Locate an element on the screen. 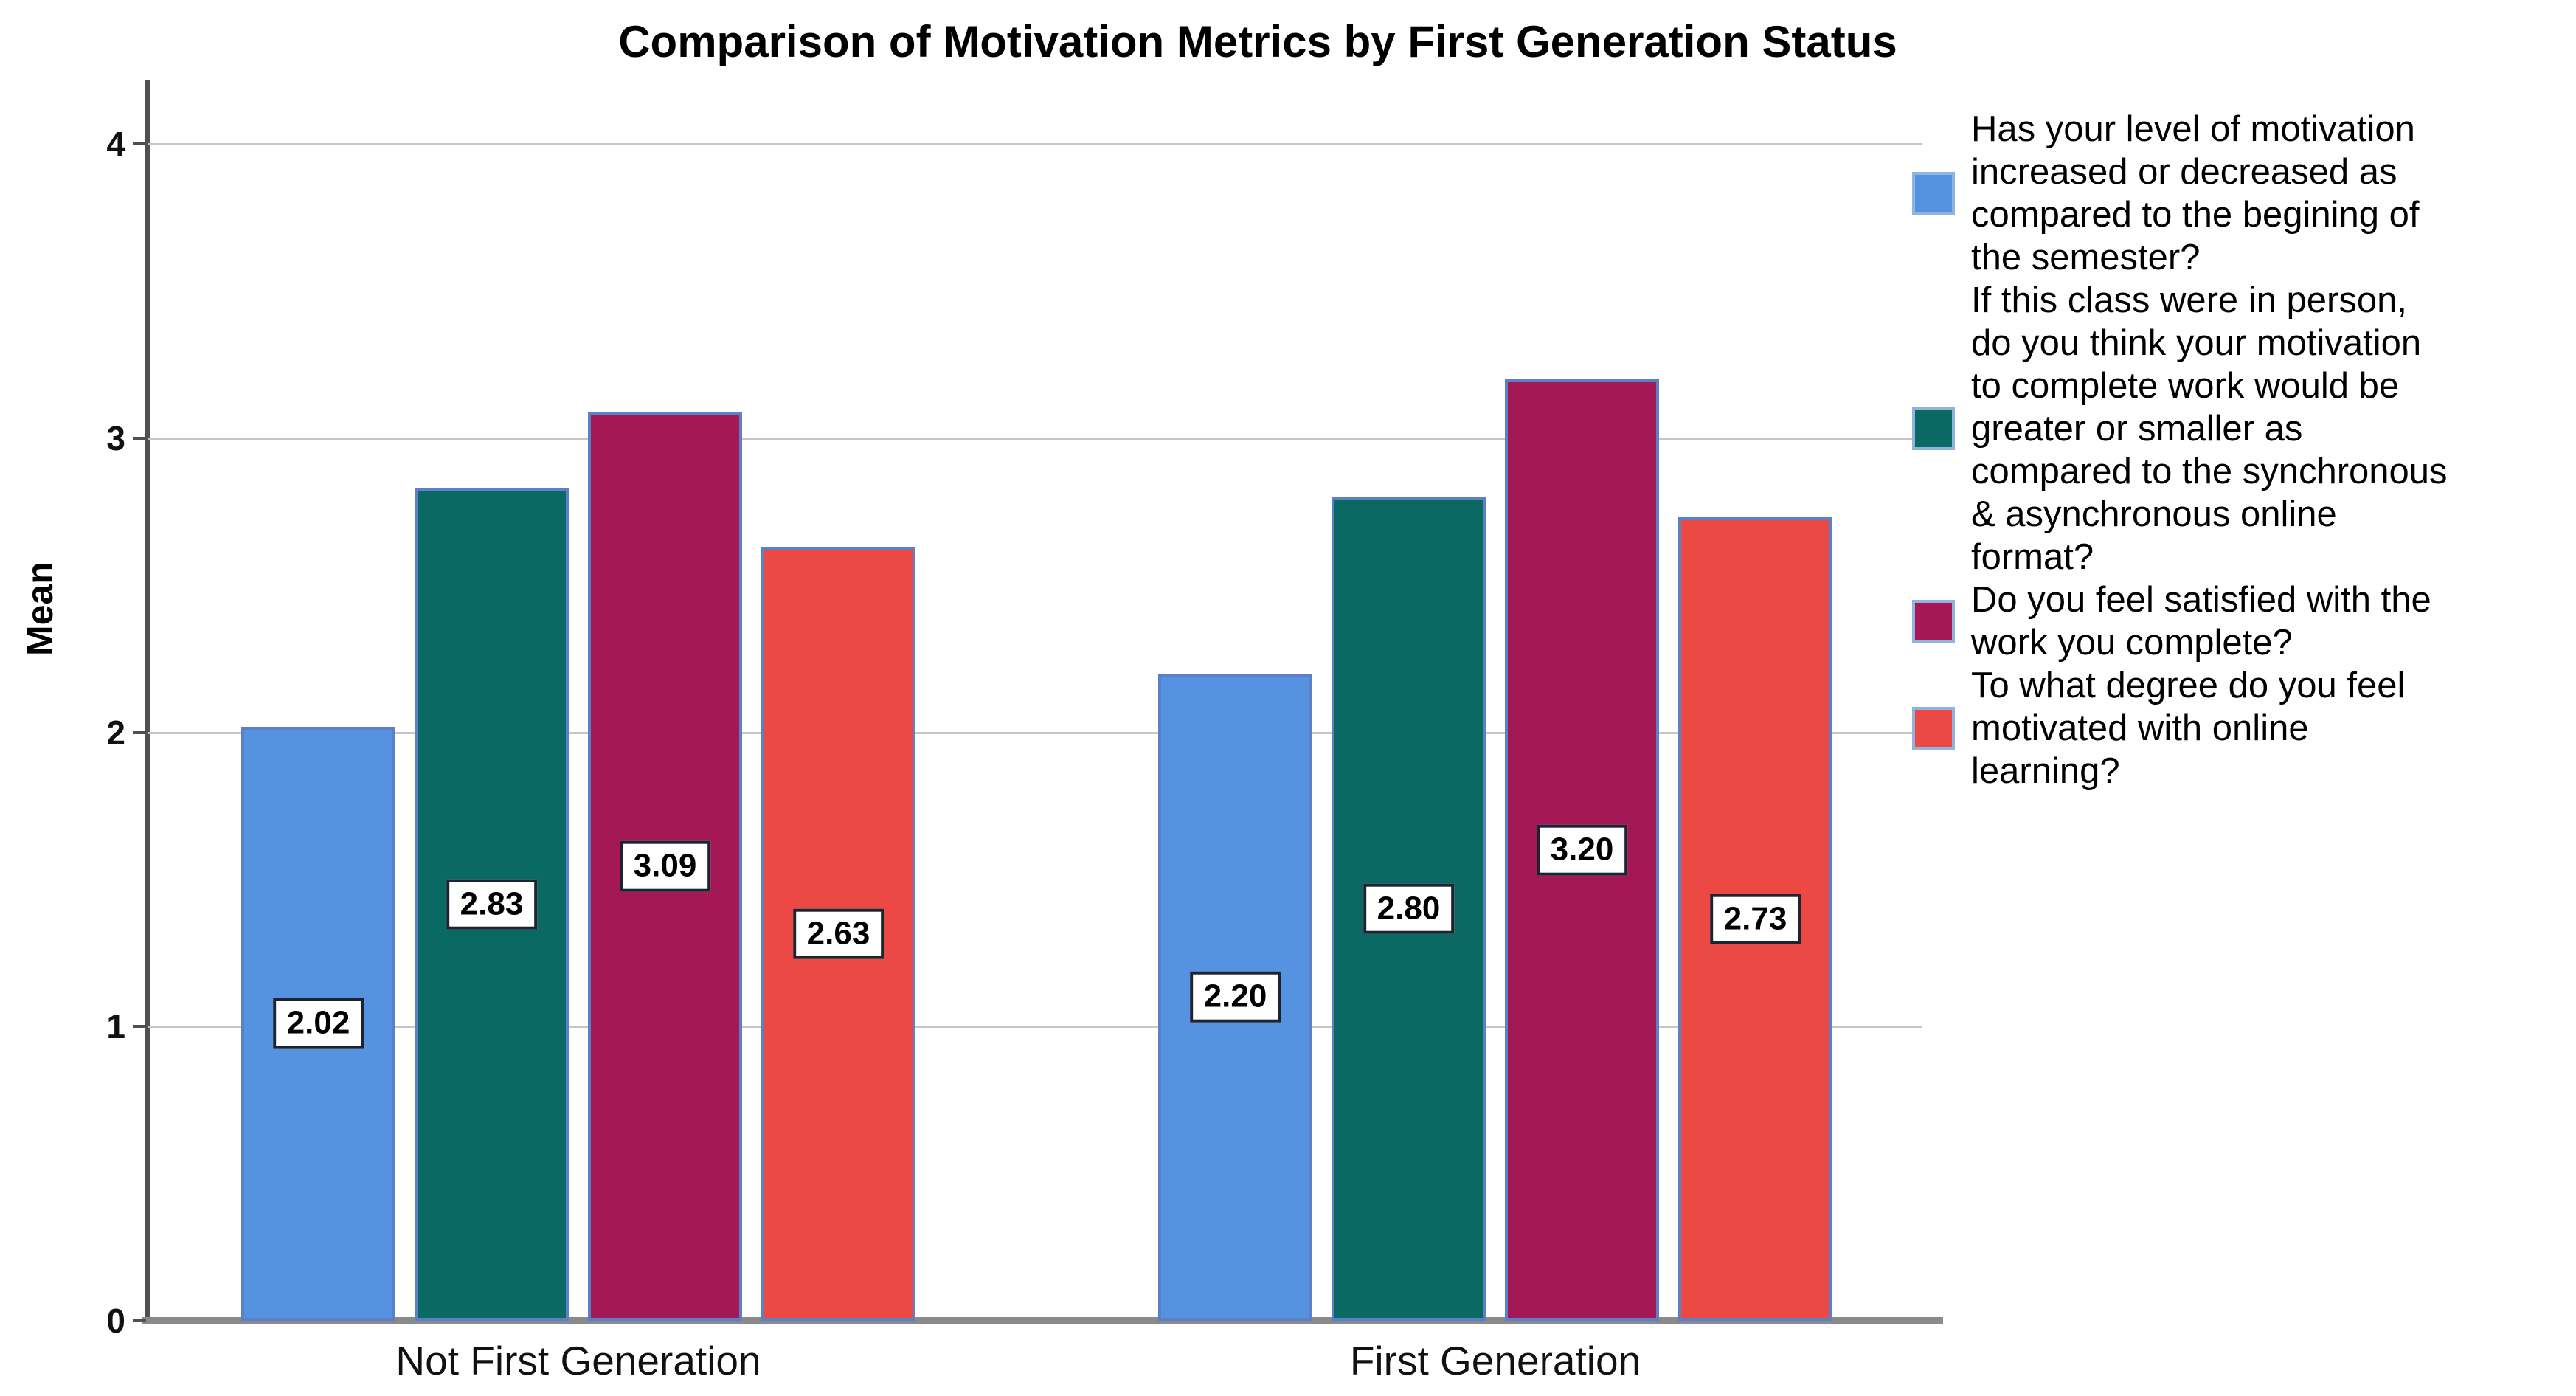  bar-value-label: 3.09 is located at coordinates (665, 866).